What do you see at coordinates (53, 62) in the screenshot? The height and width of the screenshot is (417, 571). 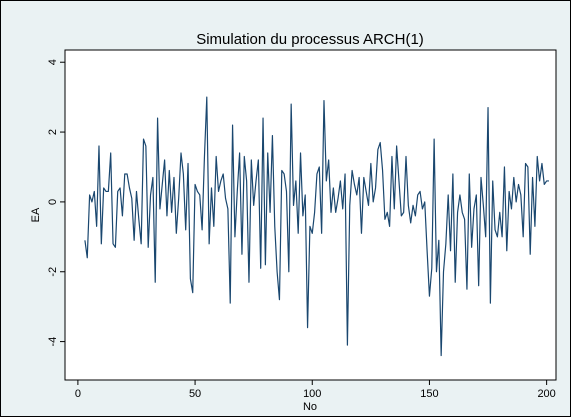 I see `y-tick-label: 4` at bounding box center [53, 62].